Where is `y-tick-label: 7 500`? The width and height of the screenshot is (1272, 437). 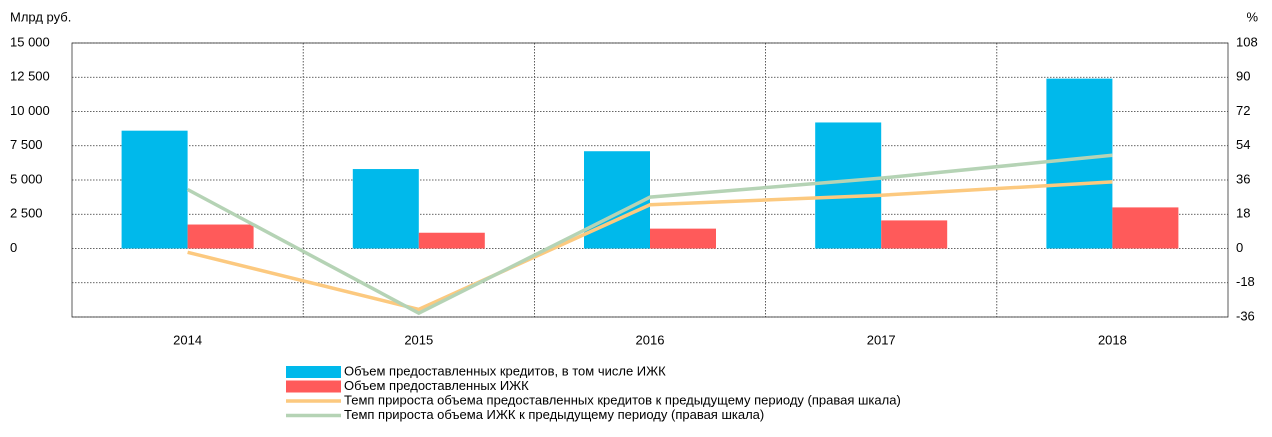 y-tick-label: 7 500 is located at coordinates (26, 144).